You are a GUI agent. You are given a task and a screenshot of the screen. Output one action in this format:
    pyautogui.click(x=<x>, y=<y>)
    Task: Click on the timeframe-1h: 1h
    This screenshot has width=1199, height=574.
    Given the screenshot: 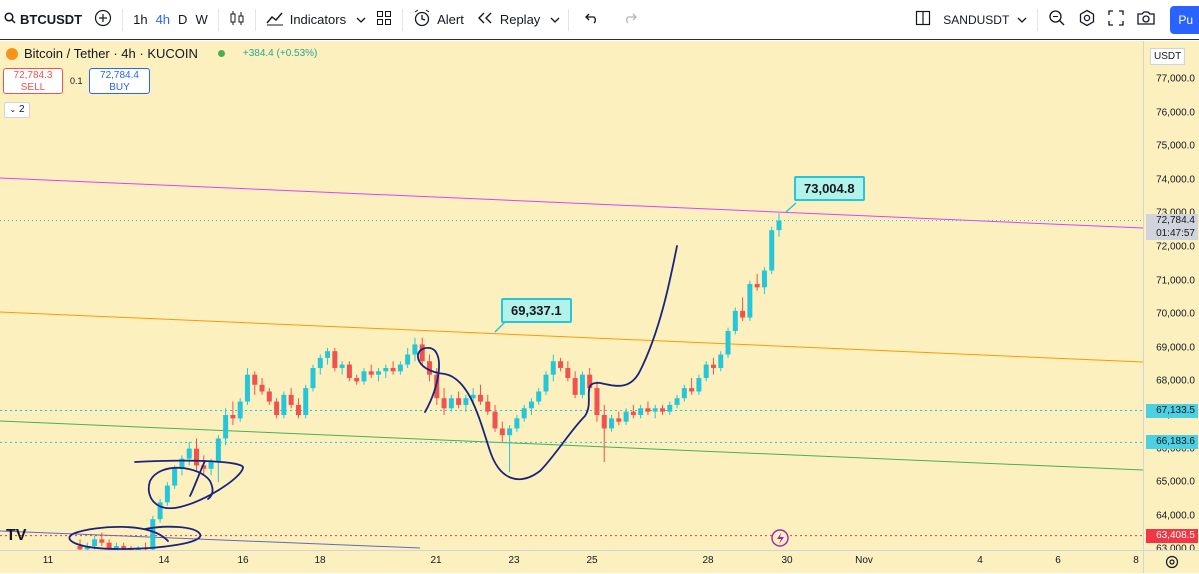 What is the action you would take?
    pyautogui.click(x=140, y=19)
    